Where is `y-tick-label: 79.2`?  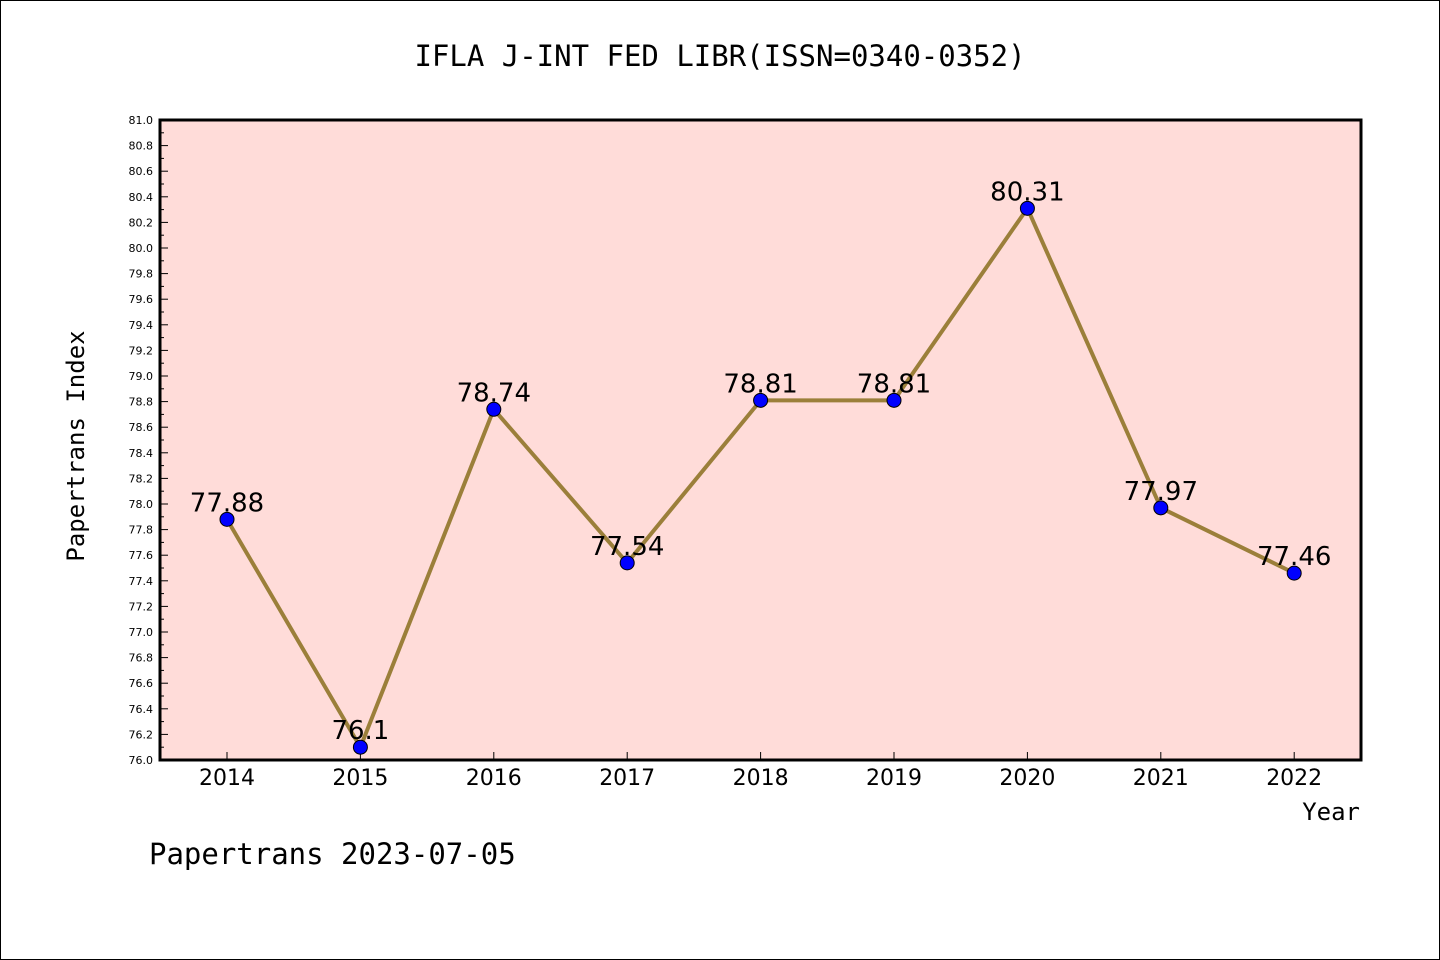 y-tick-label: 79.2 is located at coordinates (141, 350).